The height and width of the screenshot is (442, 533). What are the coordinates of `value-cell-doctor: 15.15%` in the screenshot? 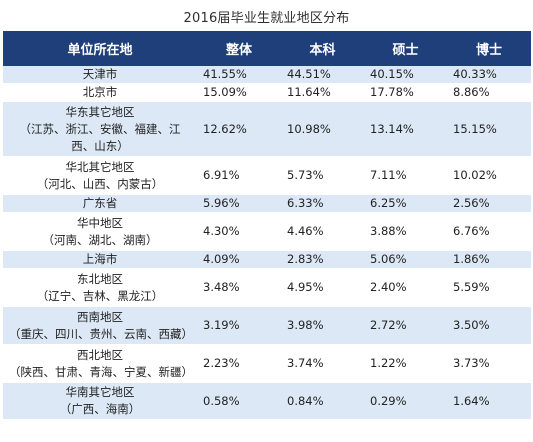 It's located at (489, 129).